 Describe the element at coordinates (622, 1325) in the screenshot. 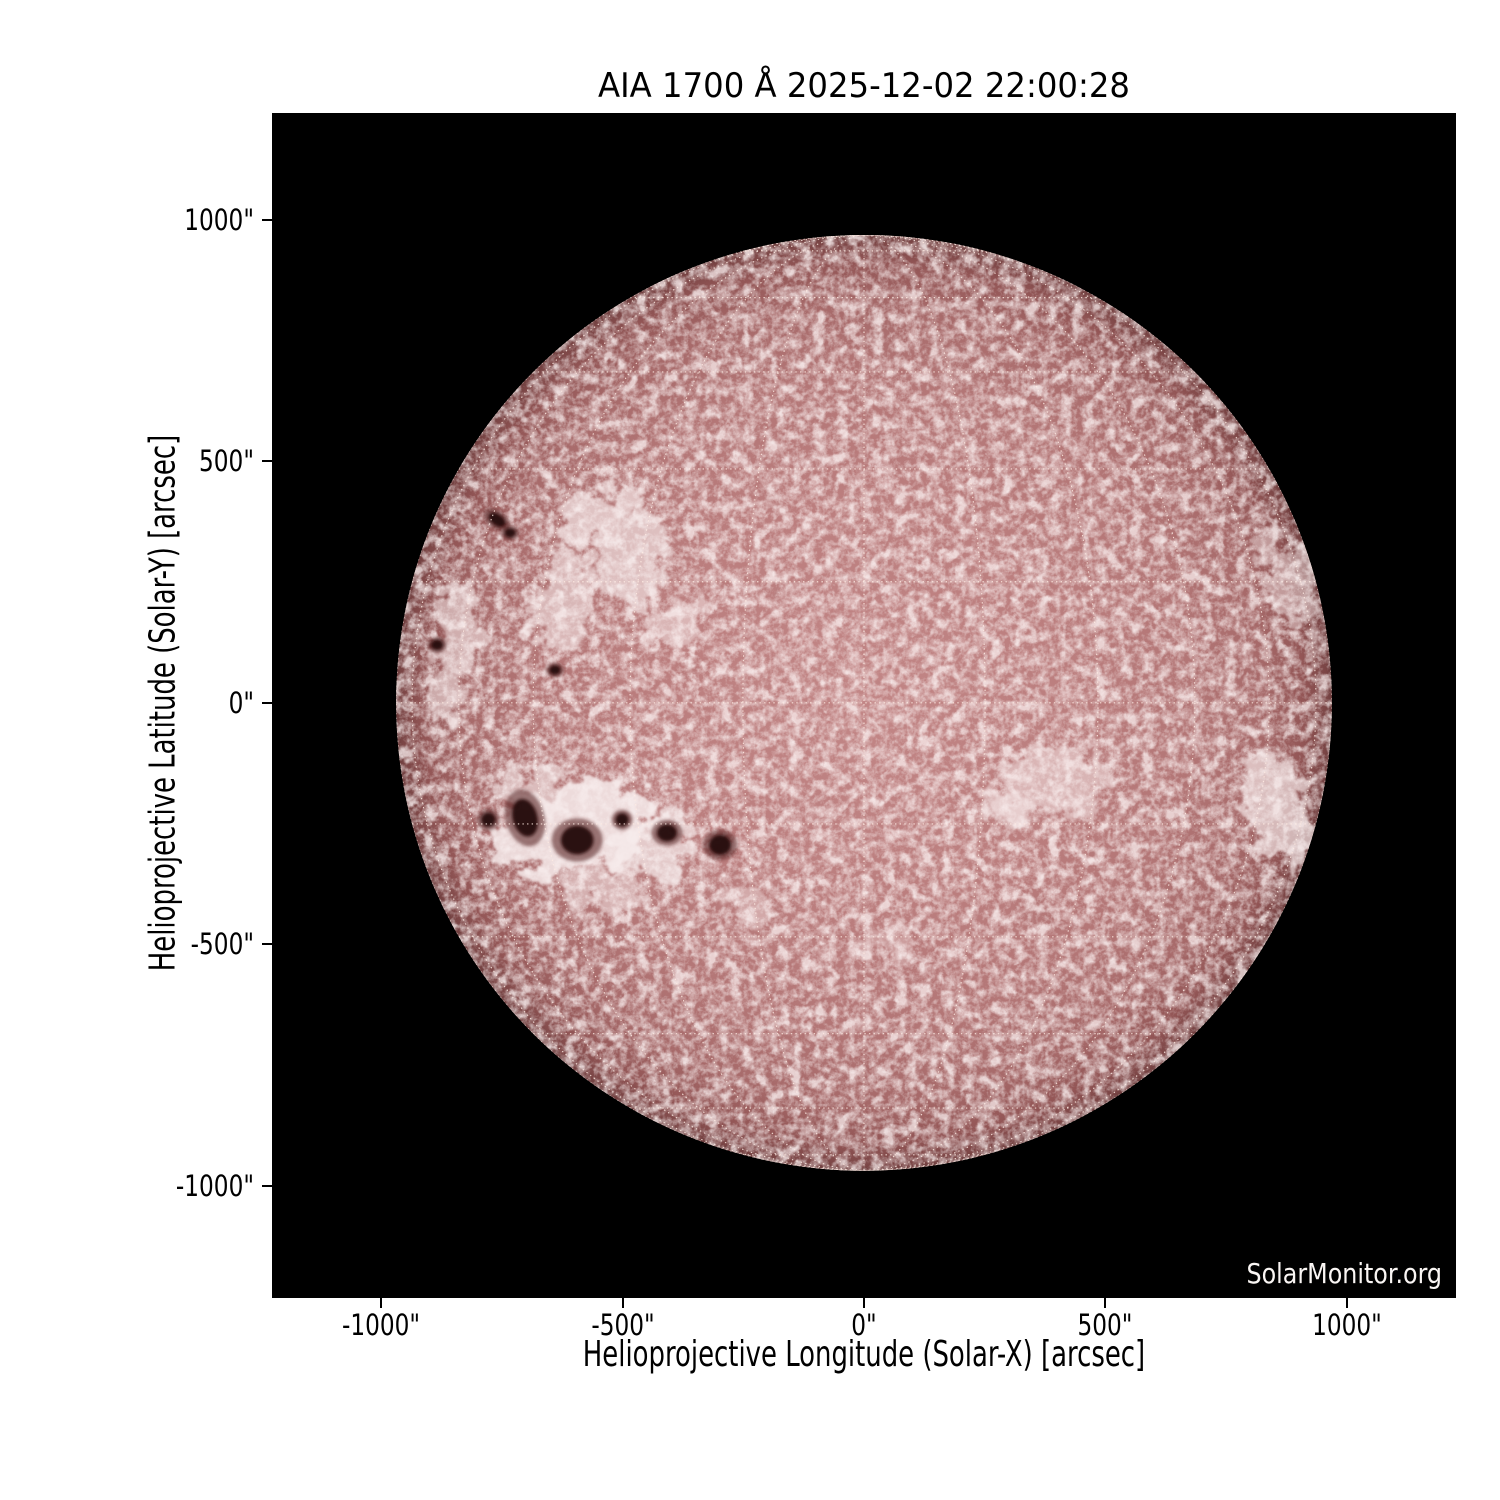

I see `x-tick-label: -500"` at that location.